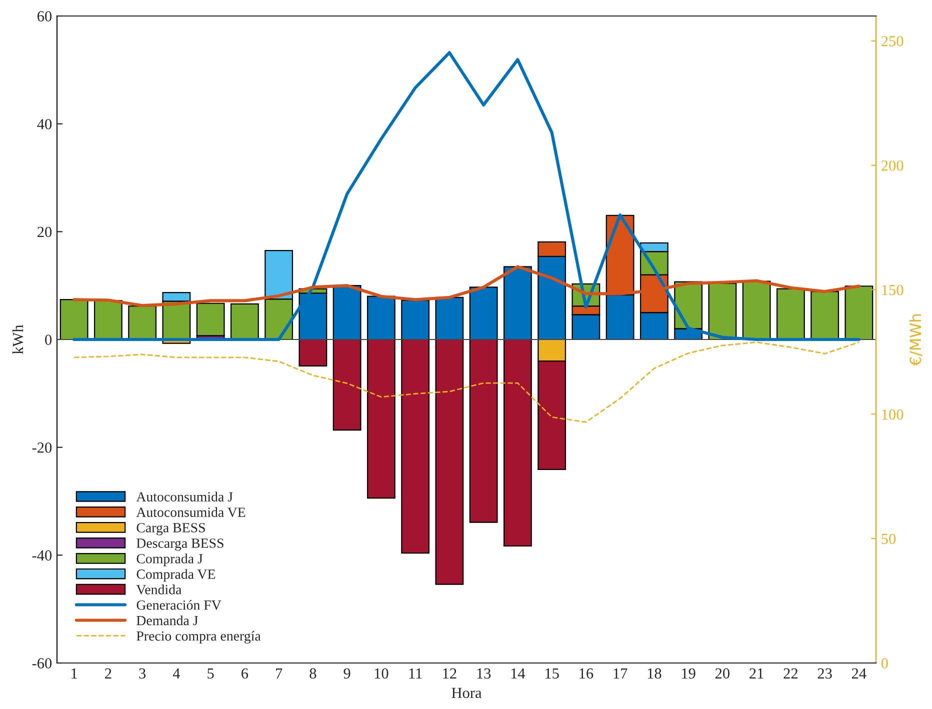 The image size is (932, 709). I want to click on x-tick-label: 3, so click(142, 673).